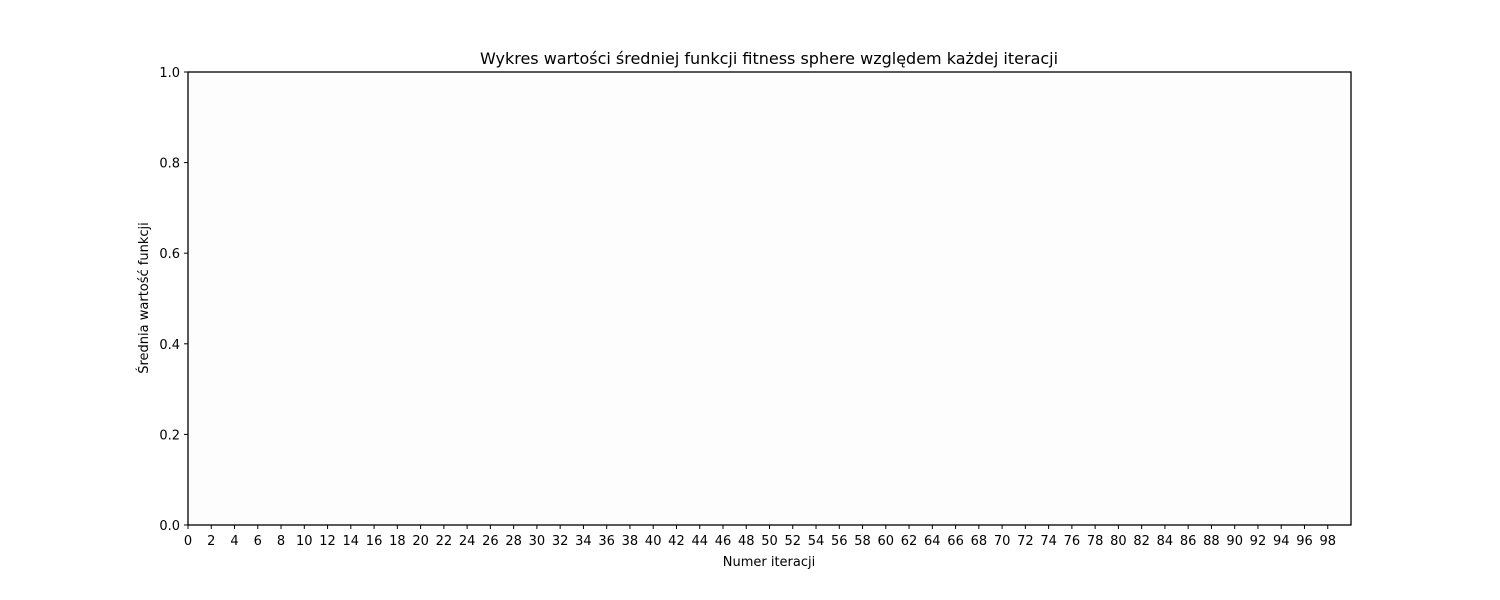  What do you see at coordinates (769, 562) in the screenshot?
I see `x-axis-title: Numer iteracji` at bounding box center [769, 562].